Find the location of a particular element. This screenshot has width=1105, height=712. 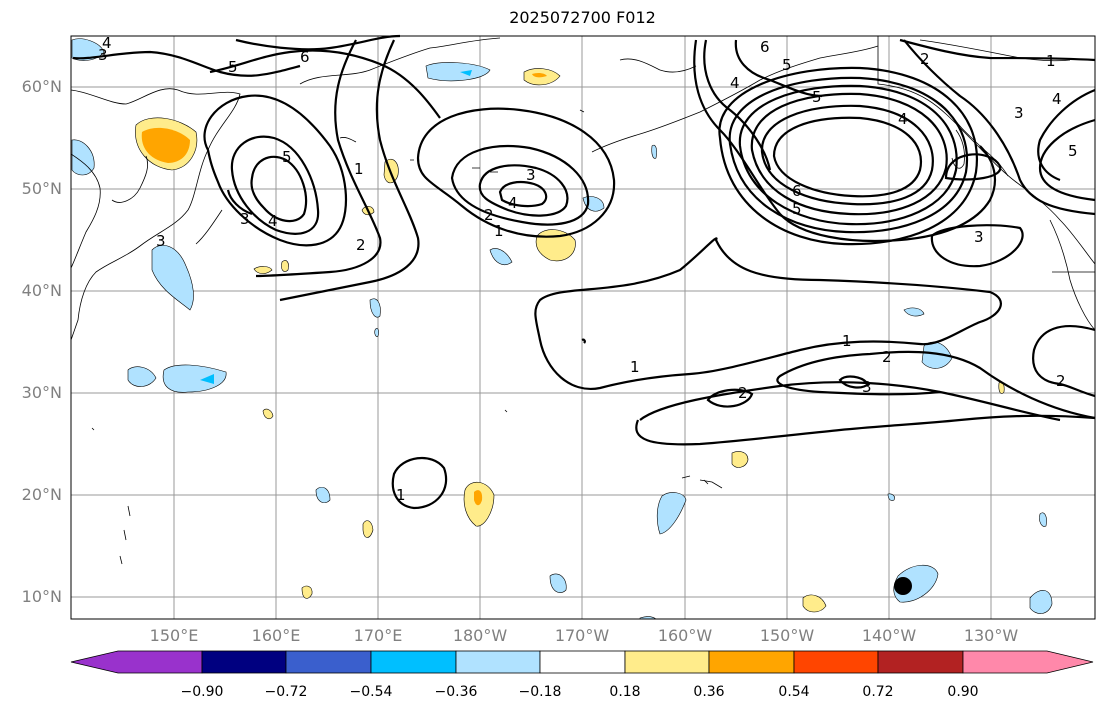

lat-label: 40°N is located at coordinates (41, 290).